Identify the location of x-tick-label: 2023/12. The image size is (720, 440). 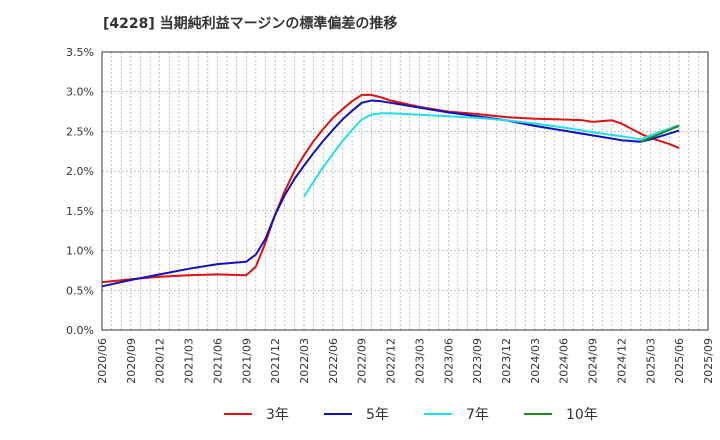
(506, 361).